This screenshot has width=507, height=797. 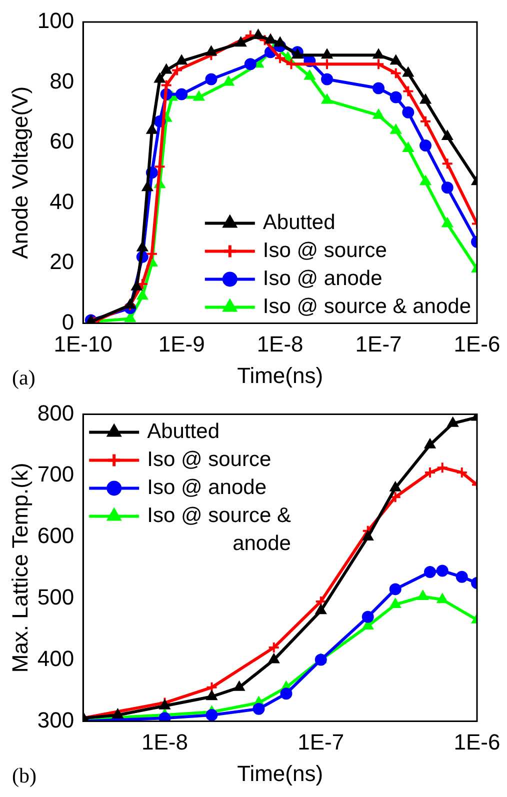 I want to click on x-tick-label: 1E-9, so click(x=181, y=343).